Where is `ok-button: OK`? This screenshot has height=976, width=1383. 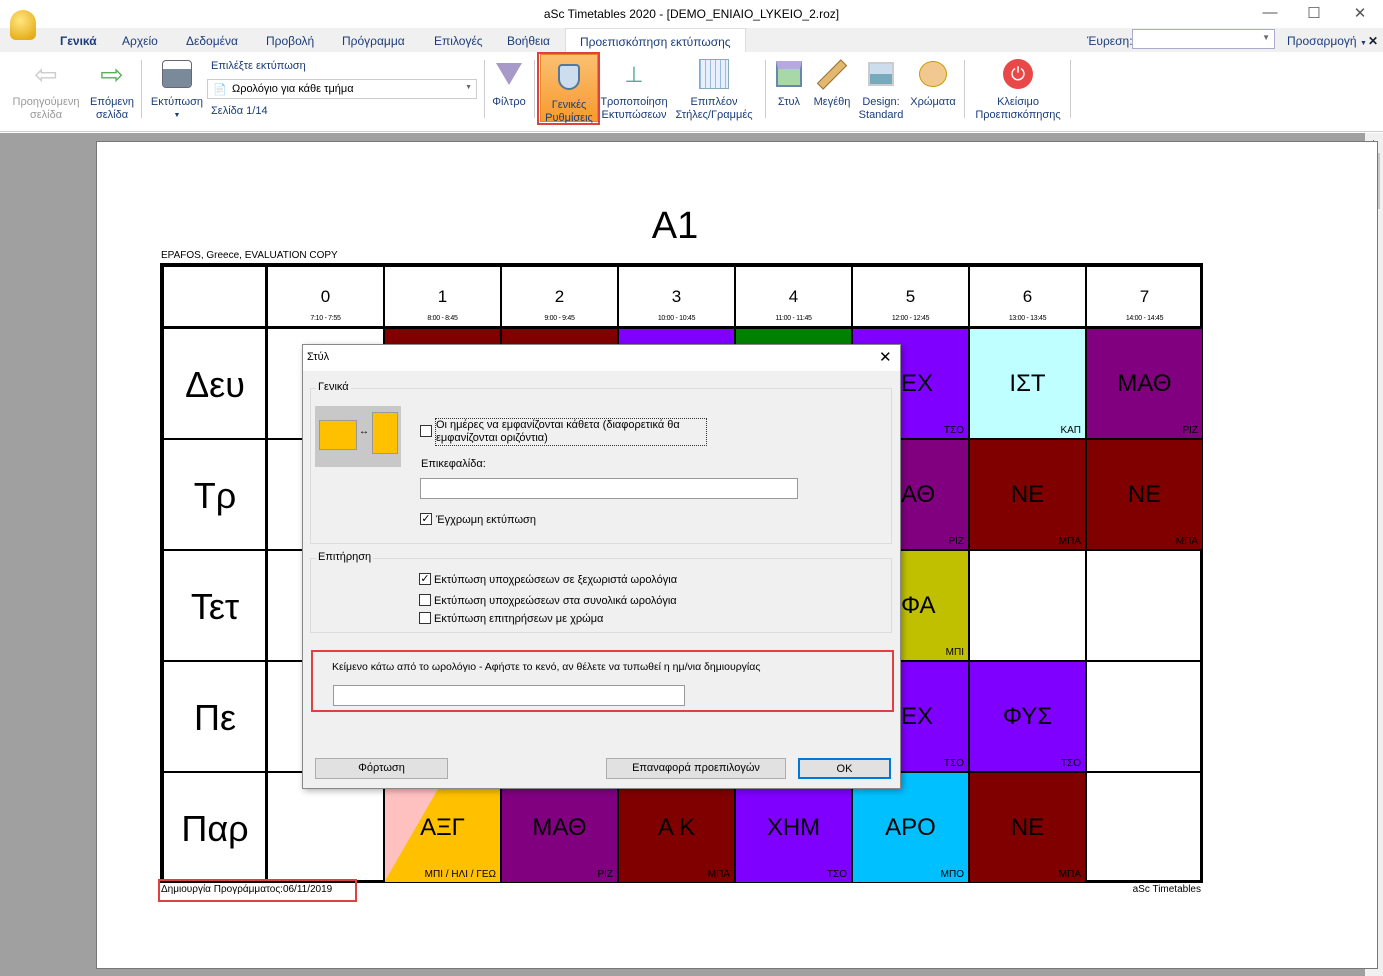
ok-button: OK is located at coordinates (844, 768).